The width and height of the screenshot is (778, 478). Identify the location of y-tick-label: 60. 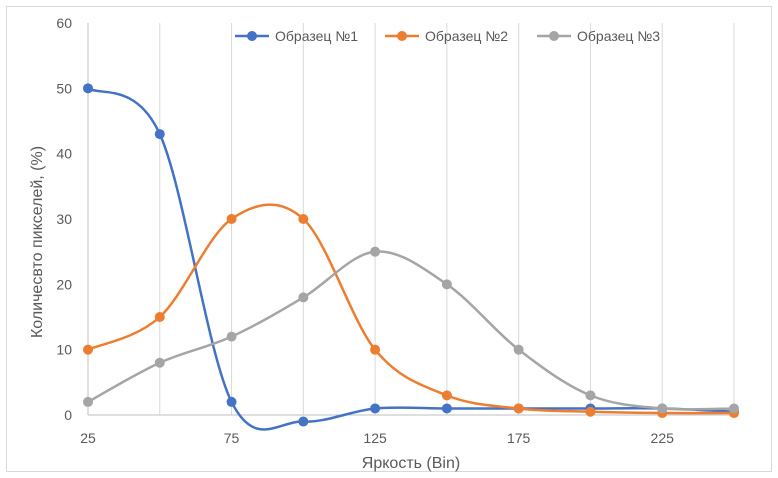
(64, 23).